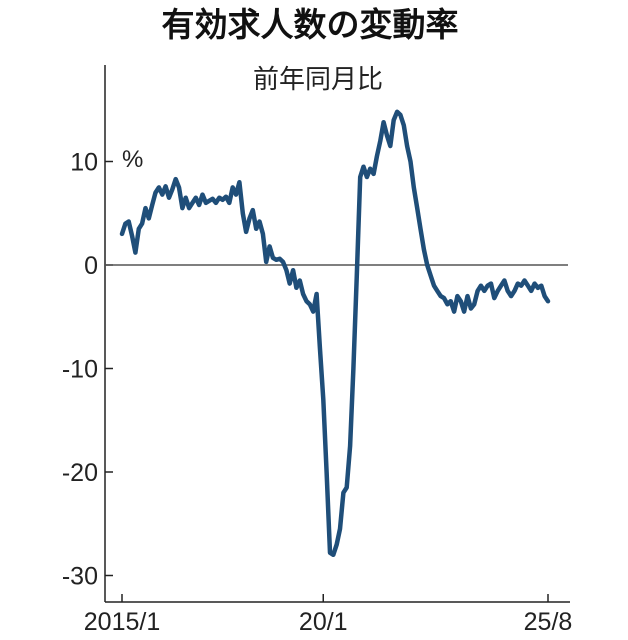 The height and width of the screenshot is (640, 628). Describe the element at coordinates (132, 159) in the screenshot. I see `y-unit-label: %` at that location.